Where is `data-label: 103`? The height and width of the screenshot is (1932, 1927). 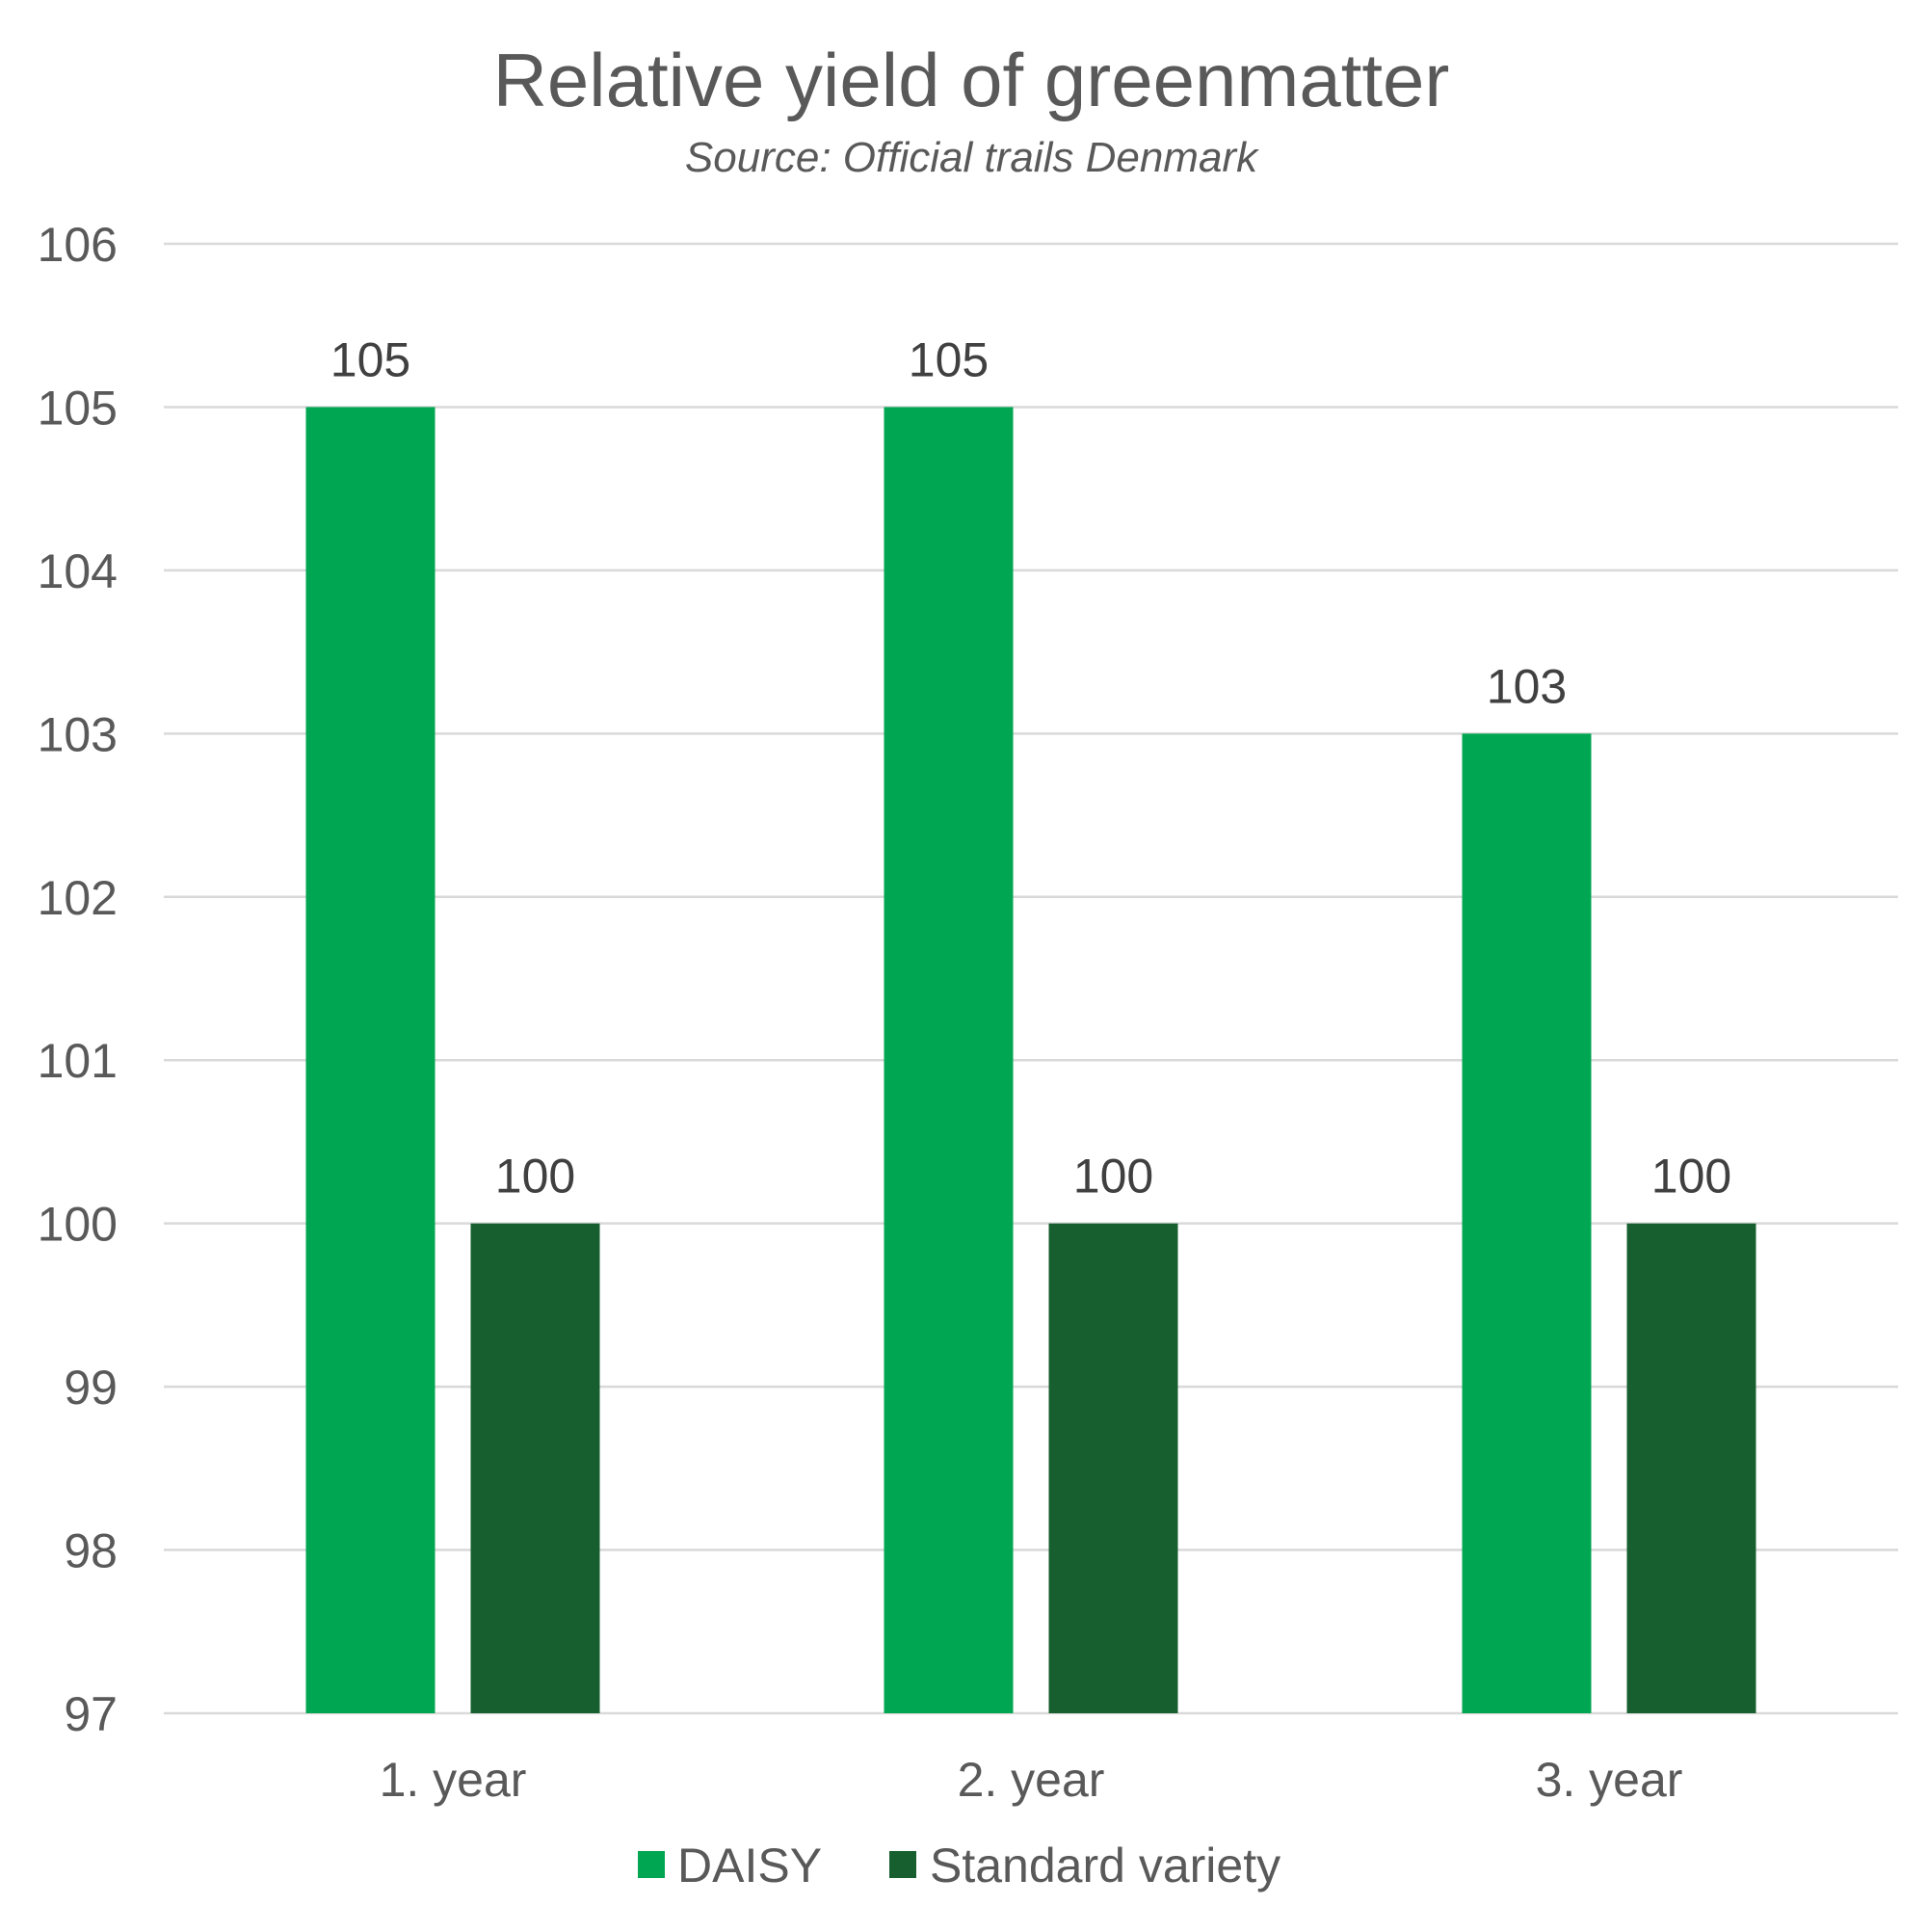
data-label: 103 is located at coordinates (1527, 686).